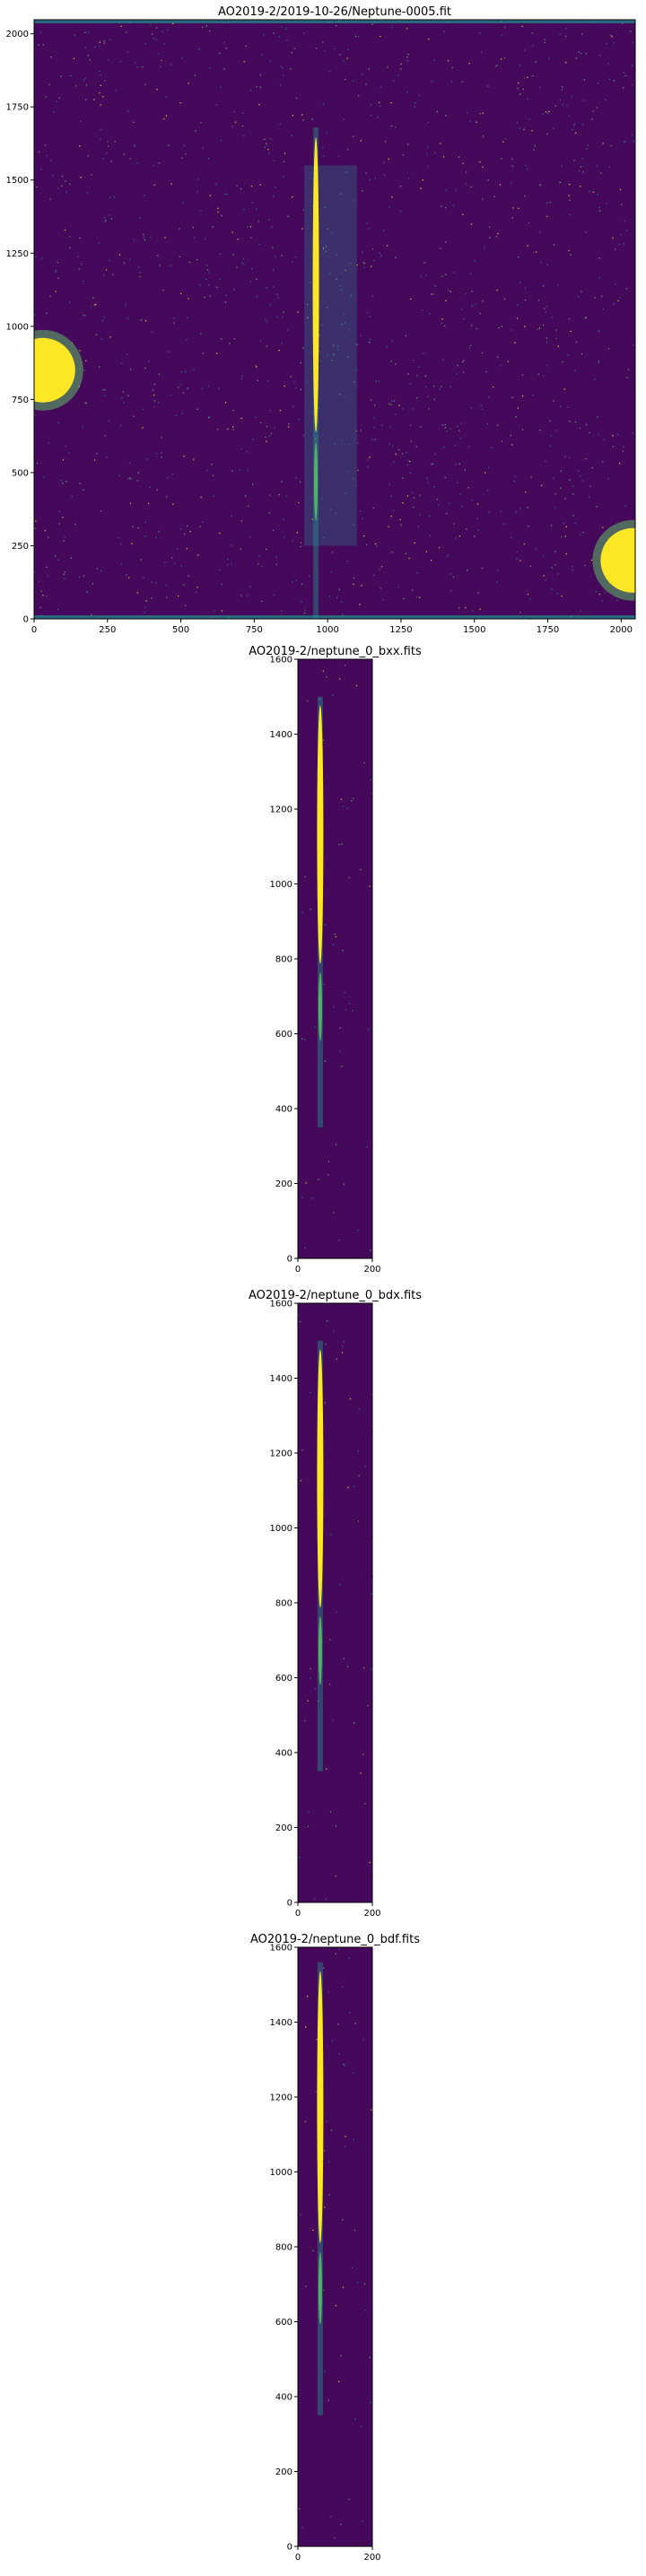 The width and height of the screenshot is (646, 2576). I want to click on chart-title: AO2019-2/neptune_0_bxx.fits, so click(335, 652).